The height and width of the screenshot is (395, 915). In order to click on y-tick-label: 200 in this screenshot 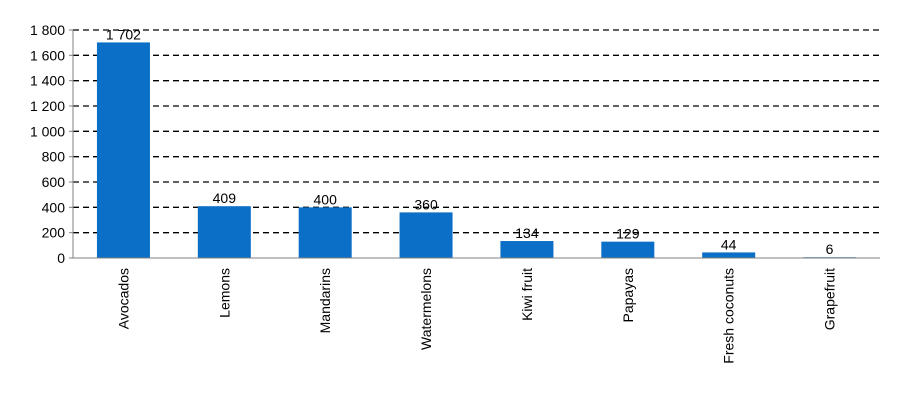, I will do `click(54, 233)`.